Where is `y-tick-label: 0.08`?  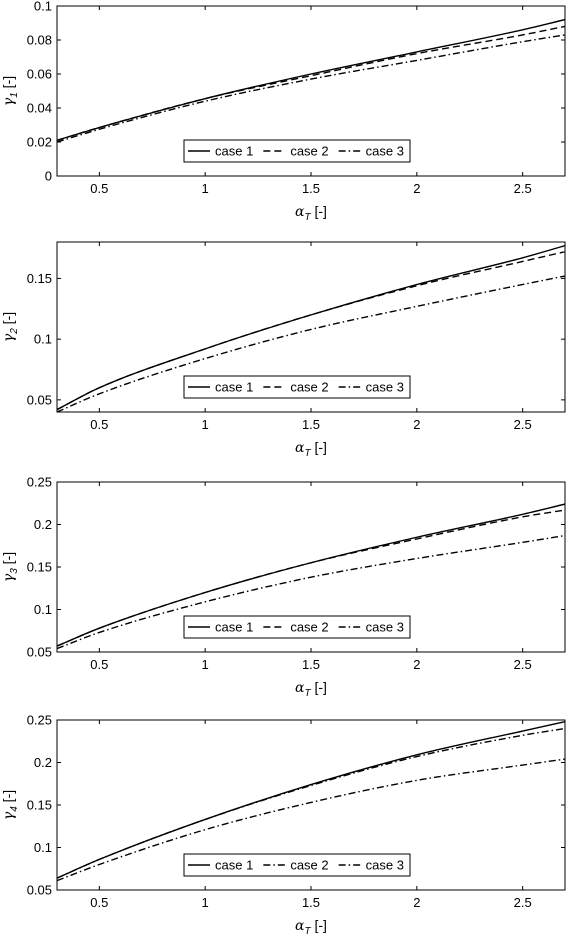 y-tick-label: 0.08 is located at coordinates (39, 40).